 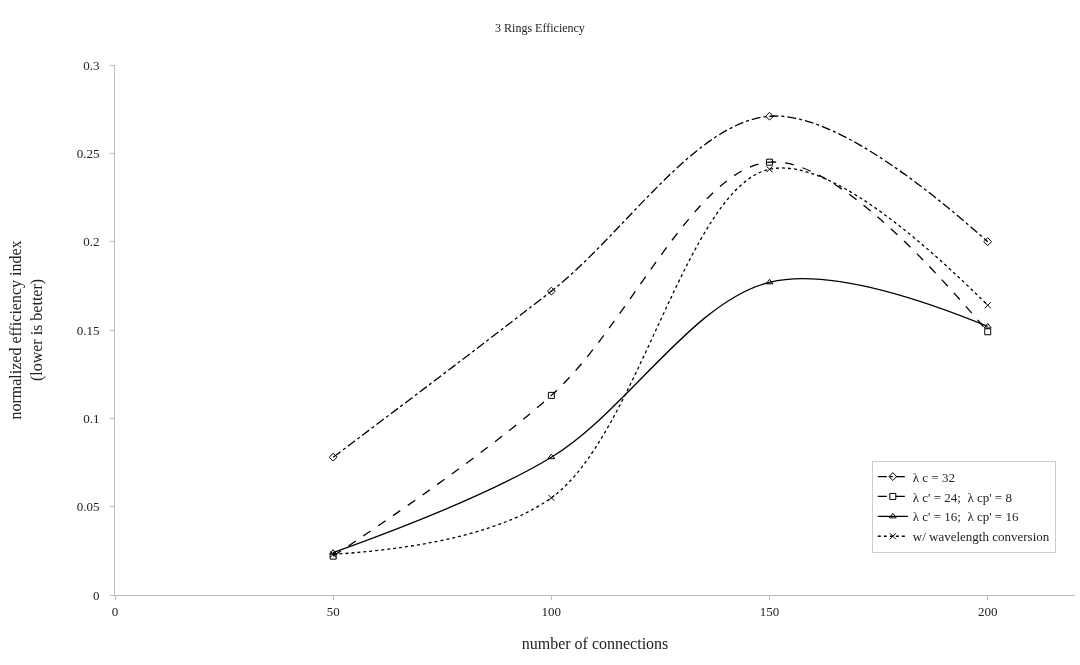 What do you see at coordinates (96, 595) in the screenshot?
I see `y-tick-label: 0` at bounding box center [96, 595].